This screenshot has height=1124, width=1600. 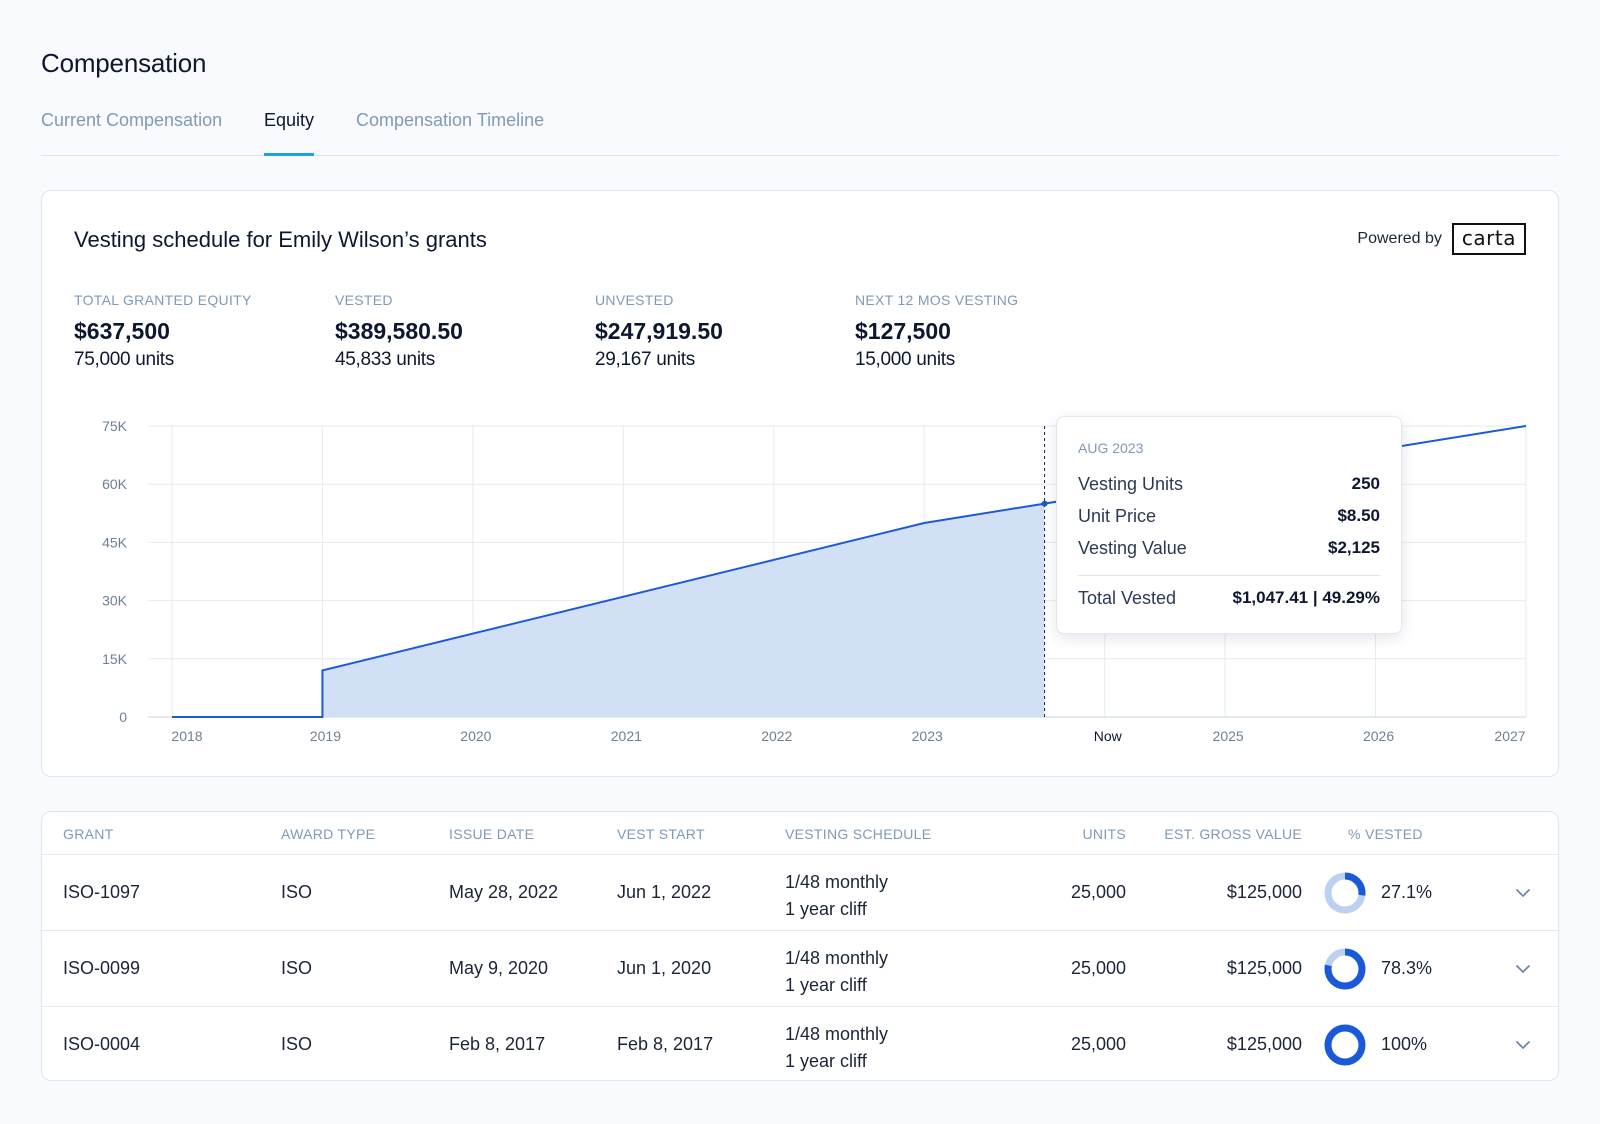 What do you see at coordinates (1407, 892) in the screenshot?
I see `cell-pct-vested: 27.1%` at bounding box center [1407, 892].